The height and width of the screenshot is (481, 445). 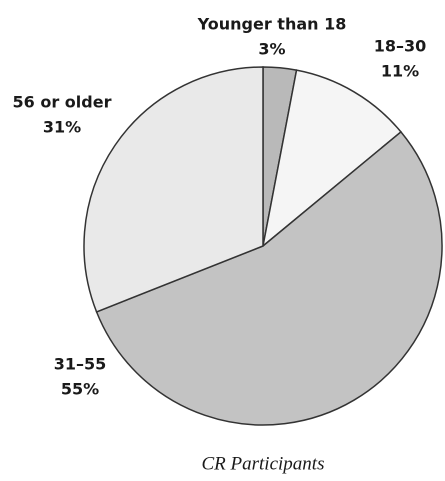 I want to click on slice-label: Younger than 18, so click(x=272, y=24).